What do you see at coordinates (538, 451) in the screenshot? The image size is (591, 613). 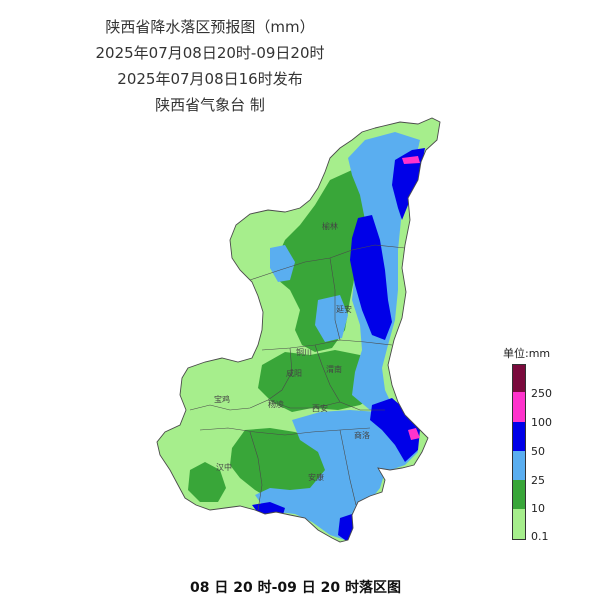 I see `legend-label: 50` at bounding box center [538, 451].